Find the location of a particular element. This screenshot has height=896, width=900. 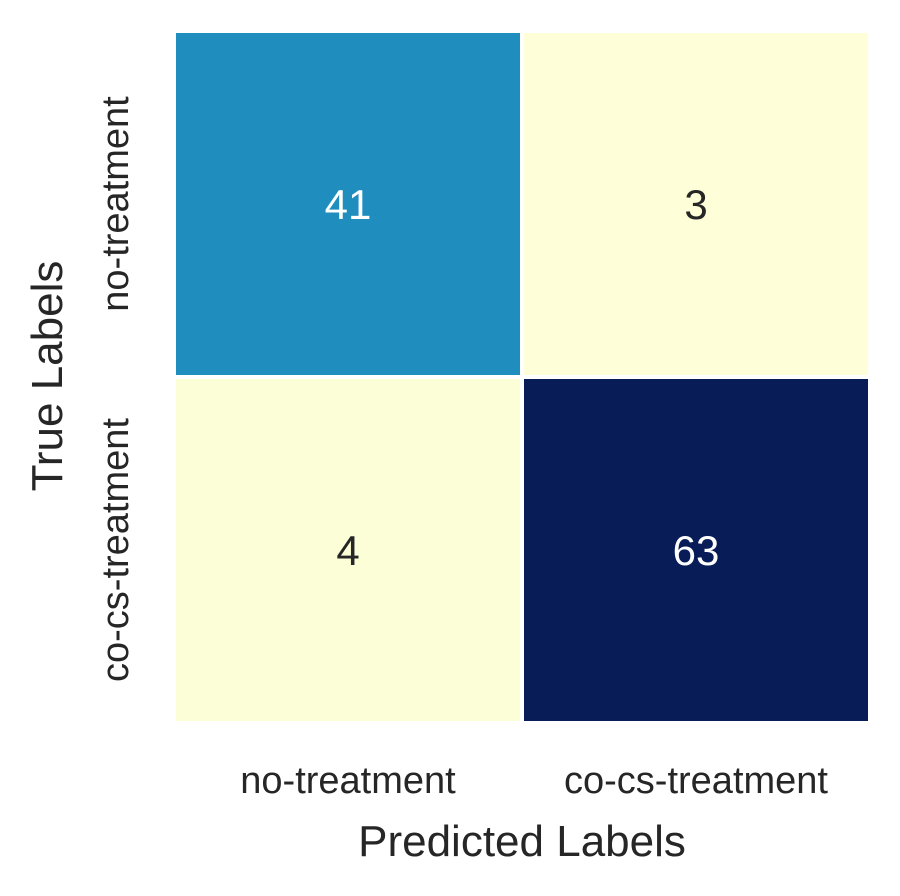

cell-value-r0-c1: 3 is located at coordinates (695, 204).